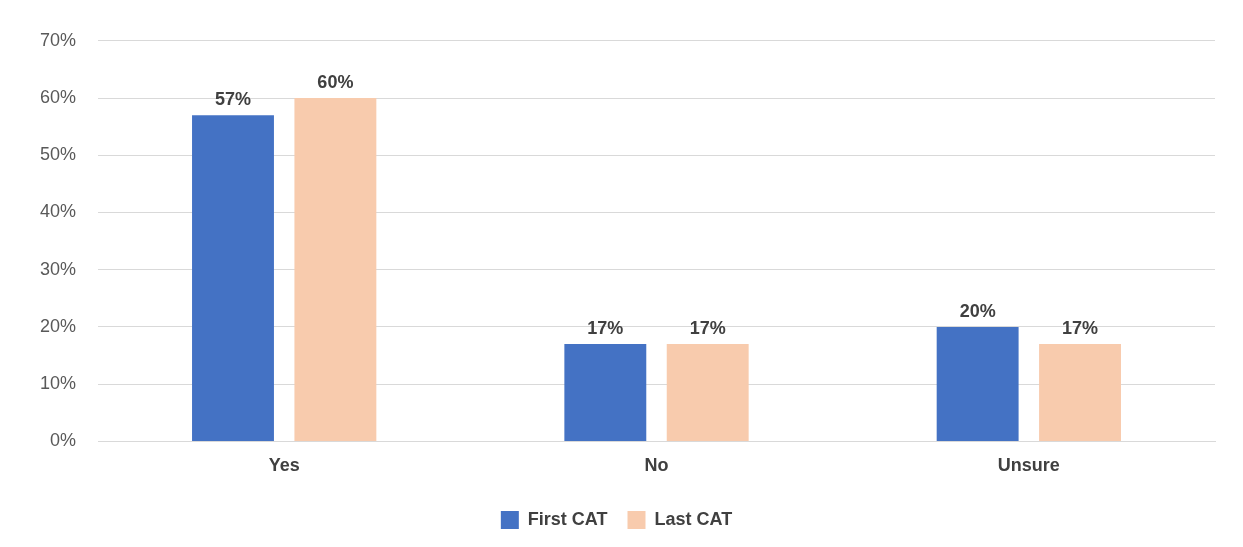 The image size is (1243, 547). I want to click on y-tick-label: 40%, so click(58, 211).